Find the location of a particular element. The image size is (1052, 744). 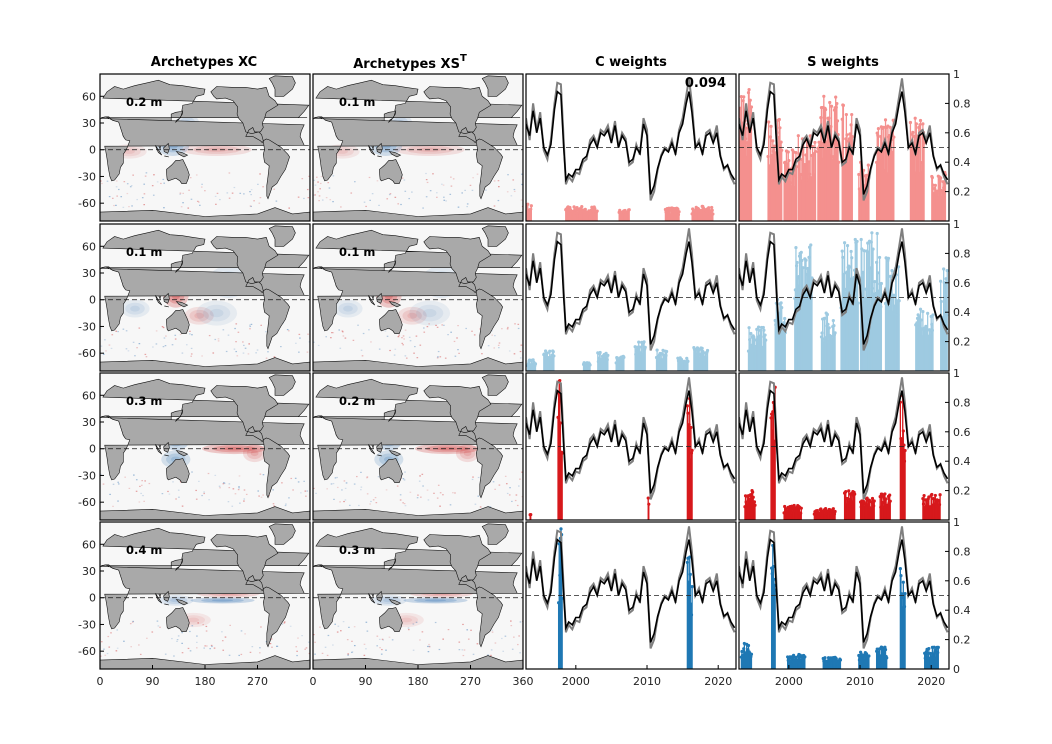

title-archetypes-xc: Archetypes XC is located at coordinates (204, 62).